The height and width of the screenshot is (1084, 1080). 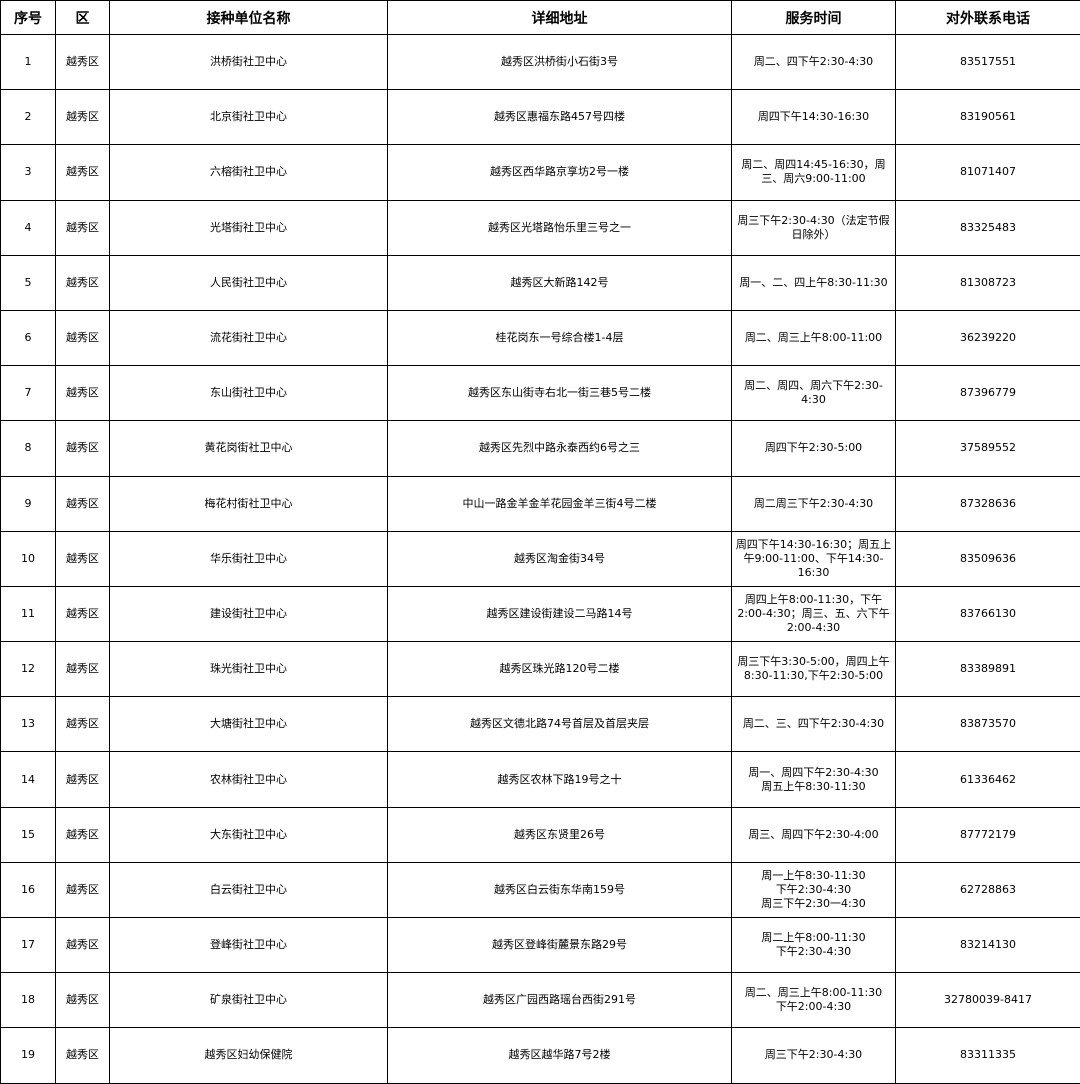 What do you see at coordinates (814, 117) in the screenshot?
I see `service-time-cell: 周四下午14:30-16:30` at bounding box center [814, 117].